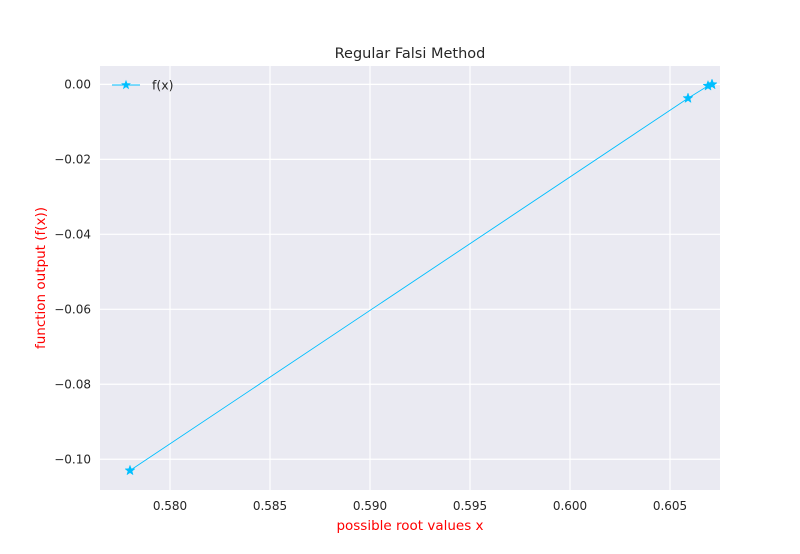  Describe the element at coordinates (143, 85) in the screenshot. I see `legend: f(x)` at that location.